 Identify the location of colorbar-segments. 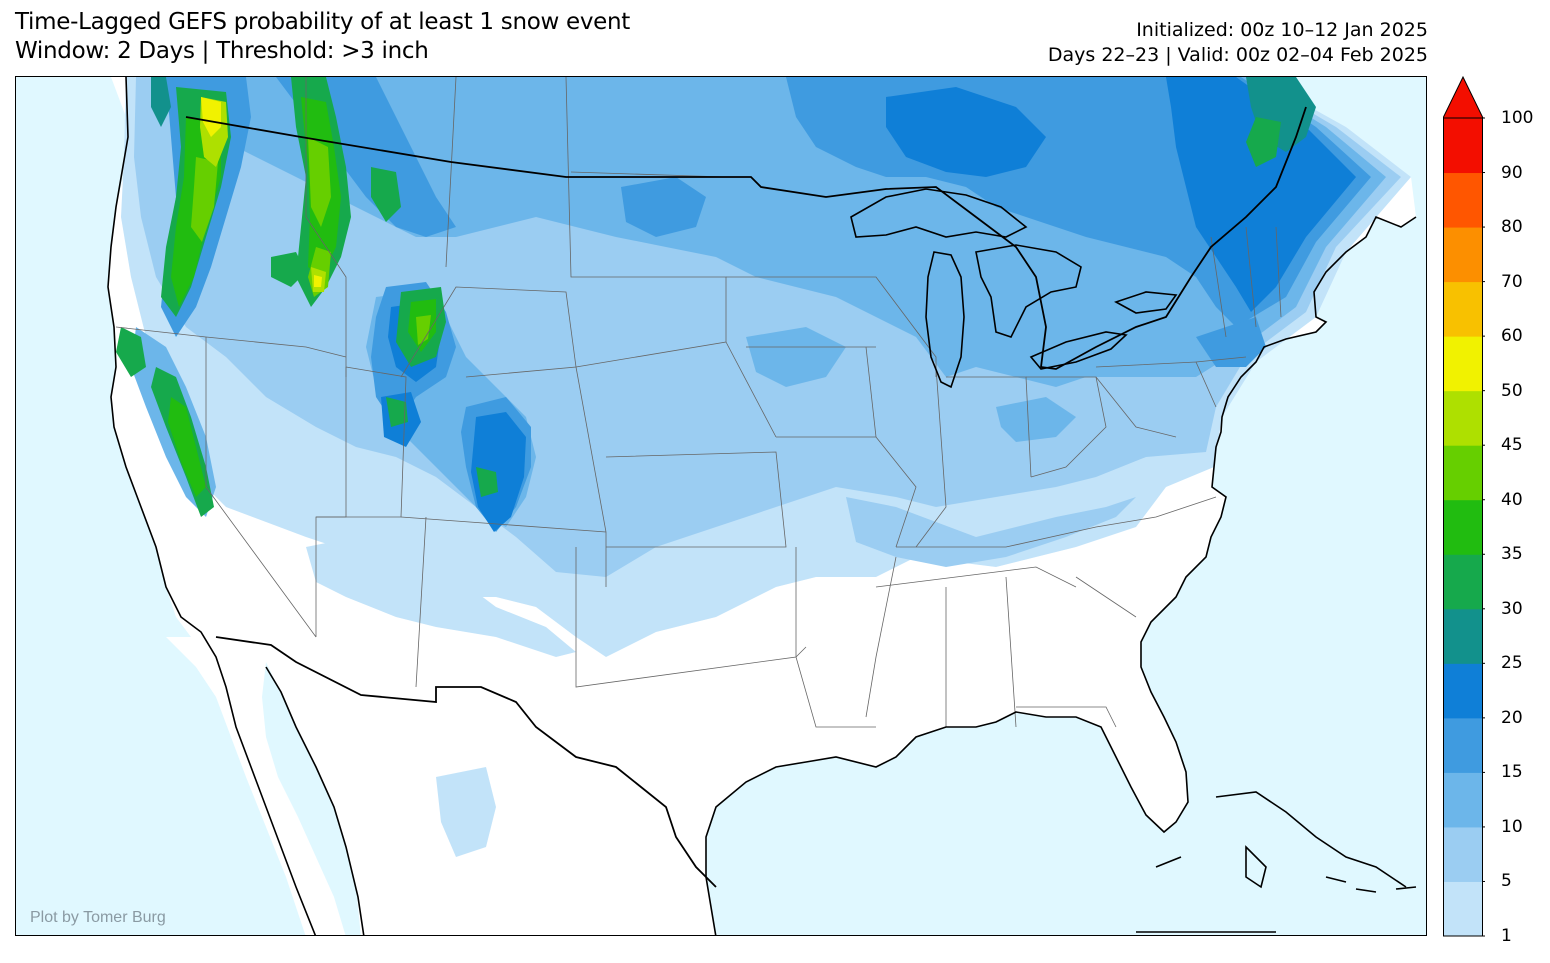
(1464, 506).